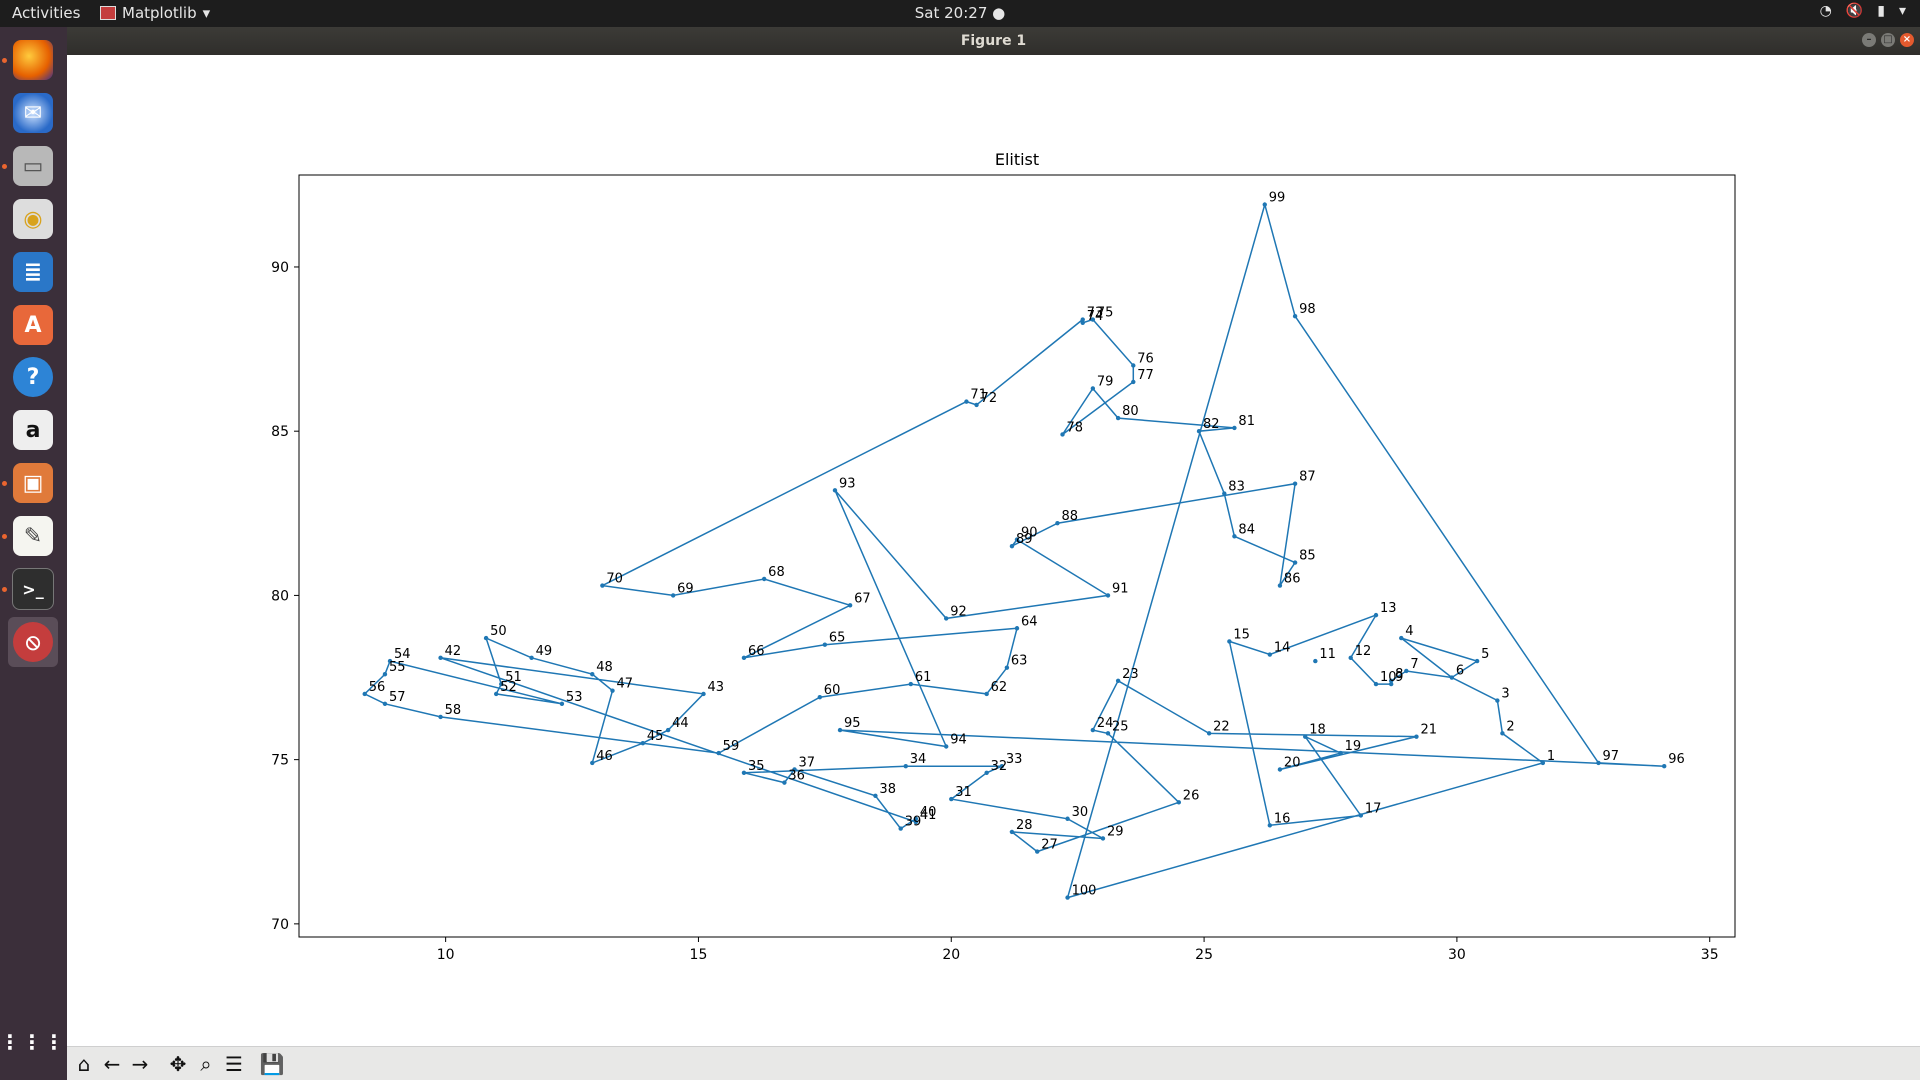 This screenshot has width=1920, height=1080. I want to click on y-tick-label: 90, so click(280, 268).